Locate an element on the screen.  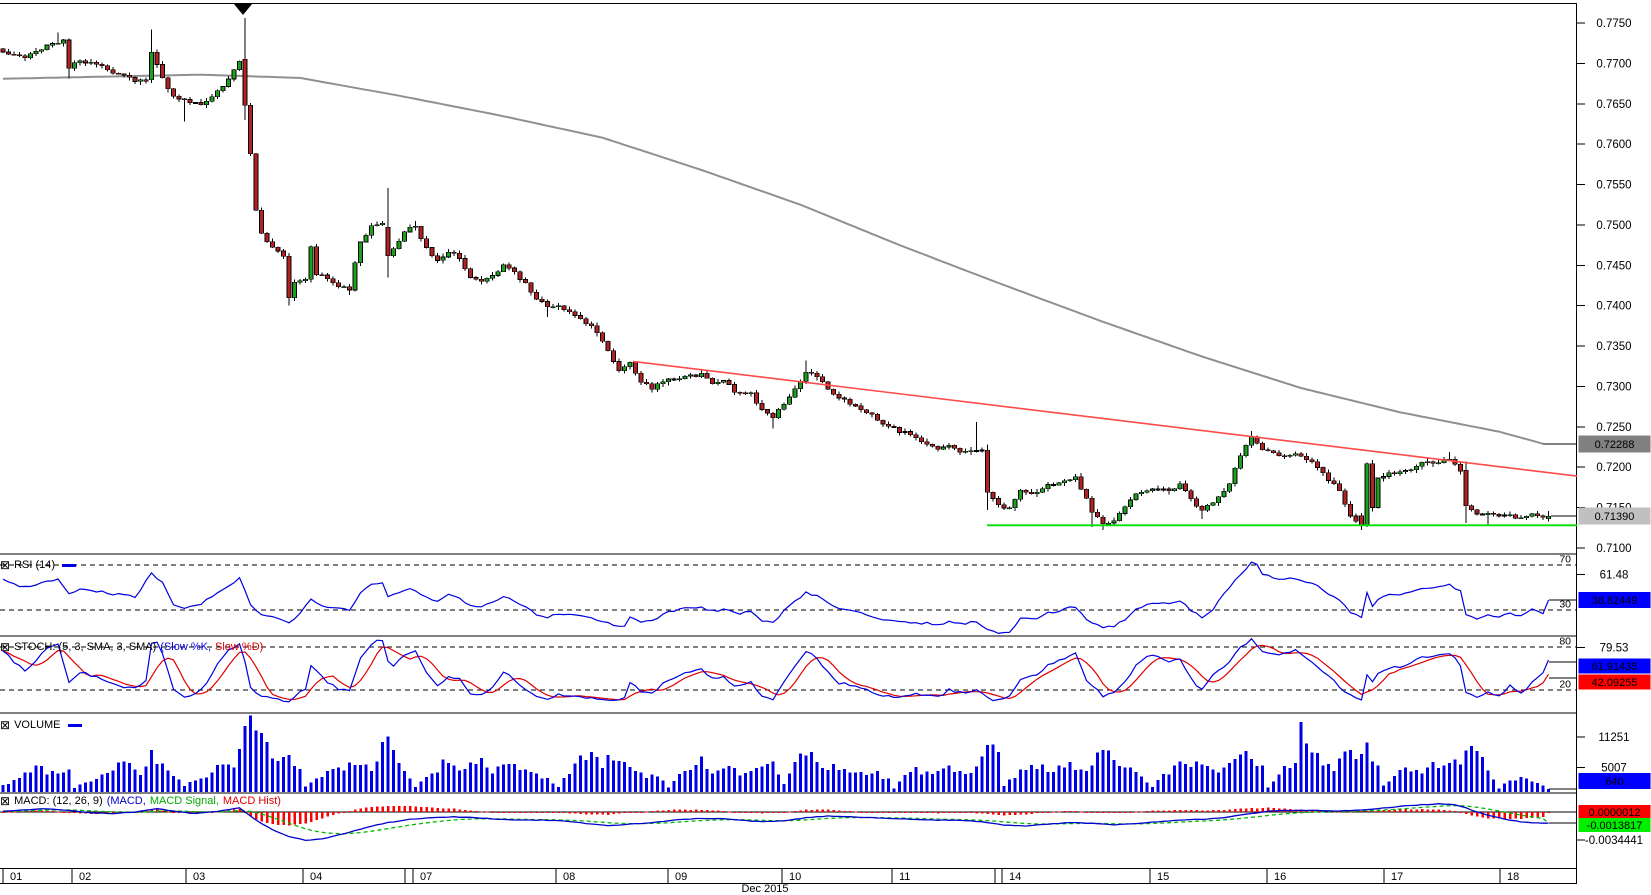
rsi-close-checkbox: ⊠ is located at coordinates (5, 564).